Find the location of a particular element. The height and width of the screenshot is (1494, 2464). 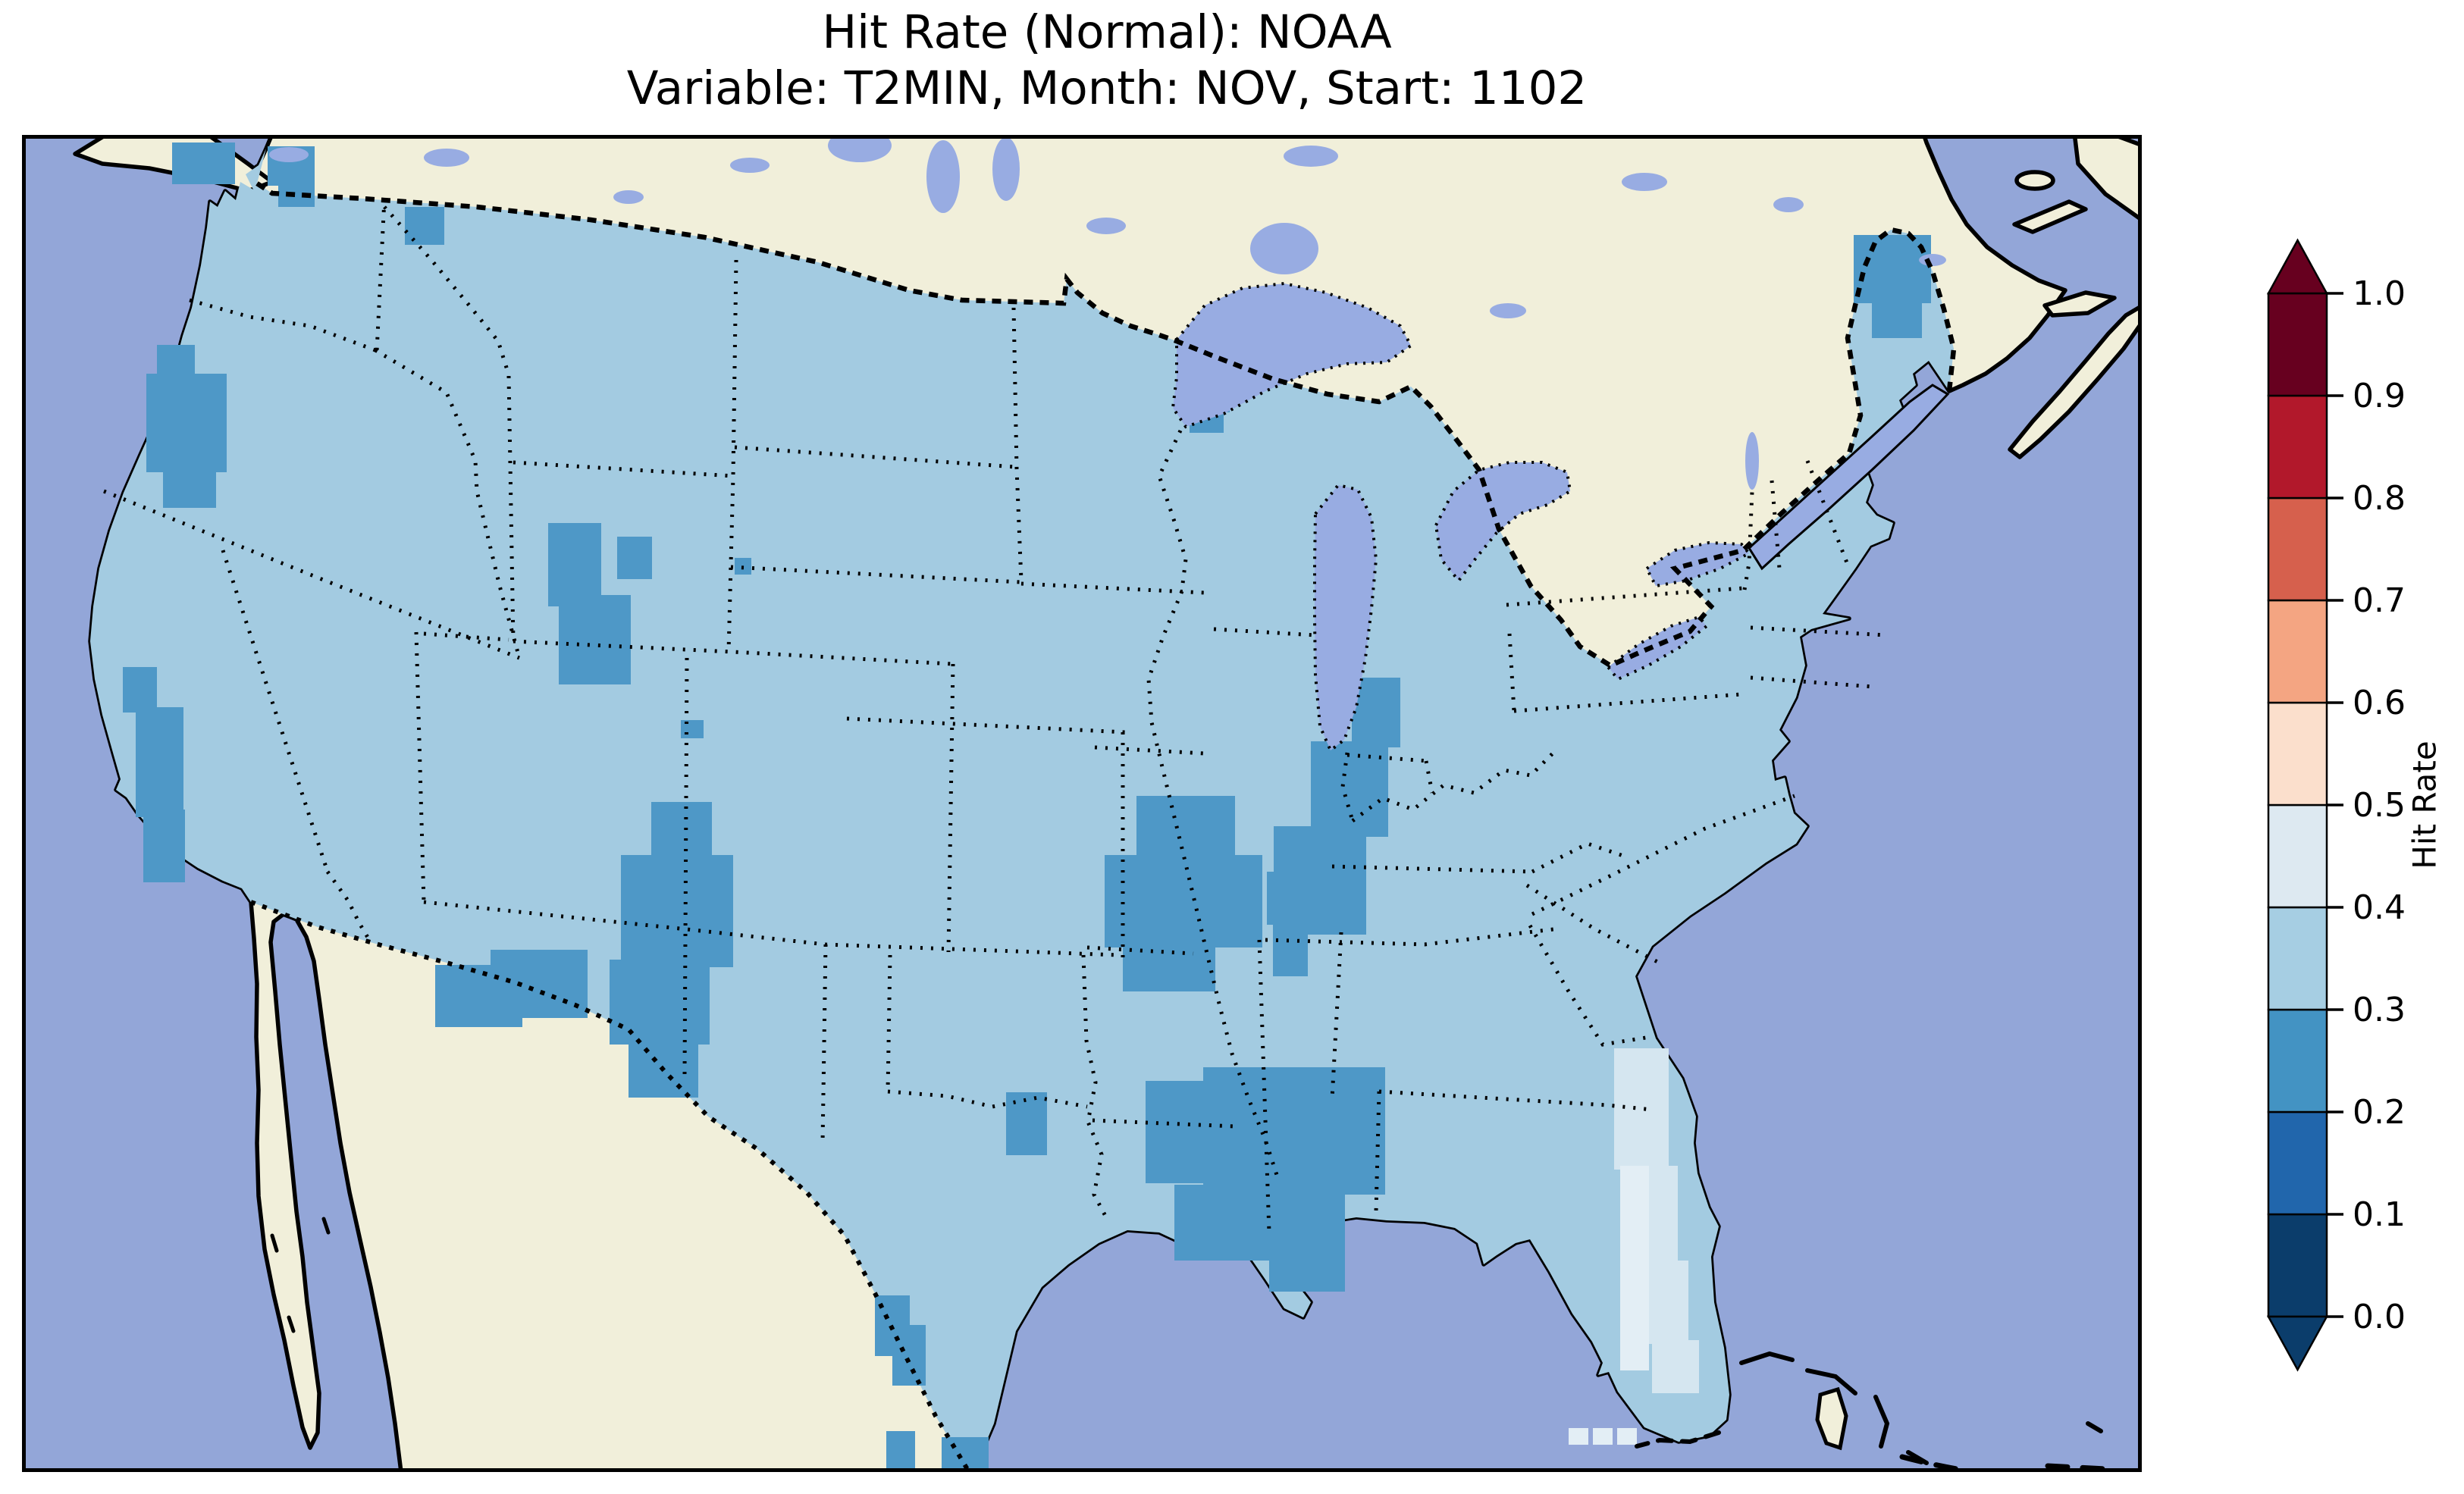

bahamas-eleuthera is located at coordinates (1882, 1422).